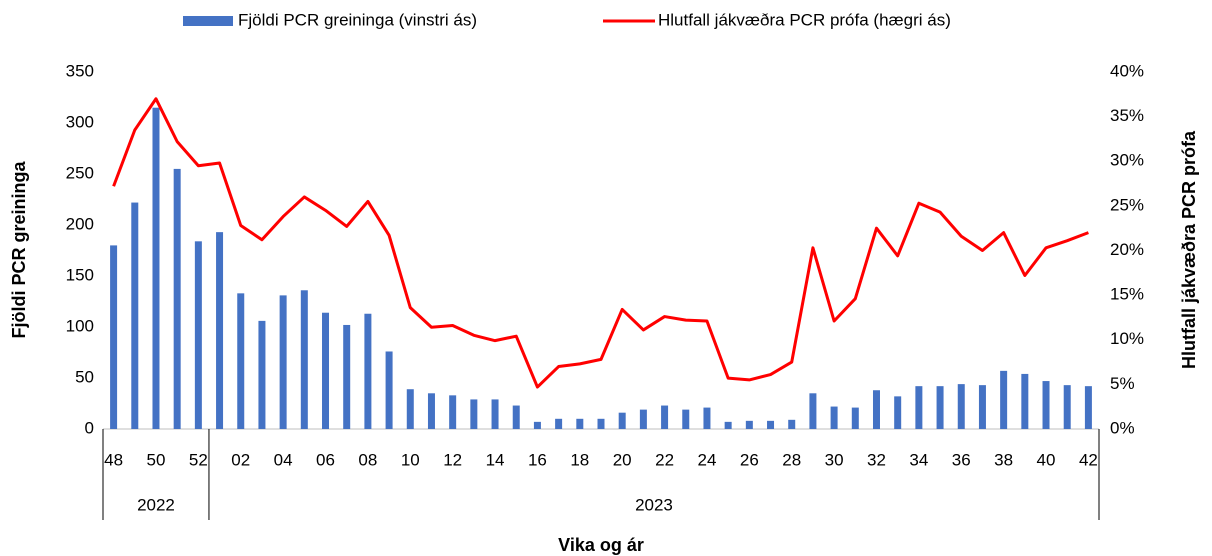  I want to click on y-tick-label: 0, so click(89, 427).